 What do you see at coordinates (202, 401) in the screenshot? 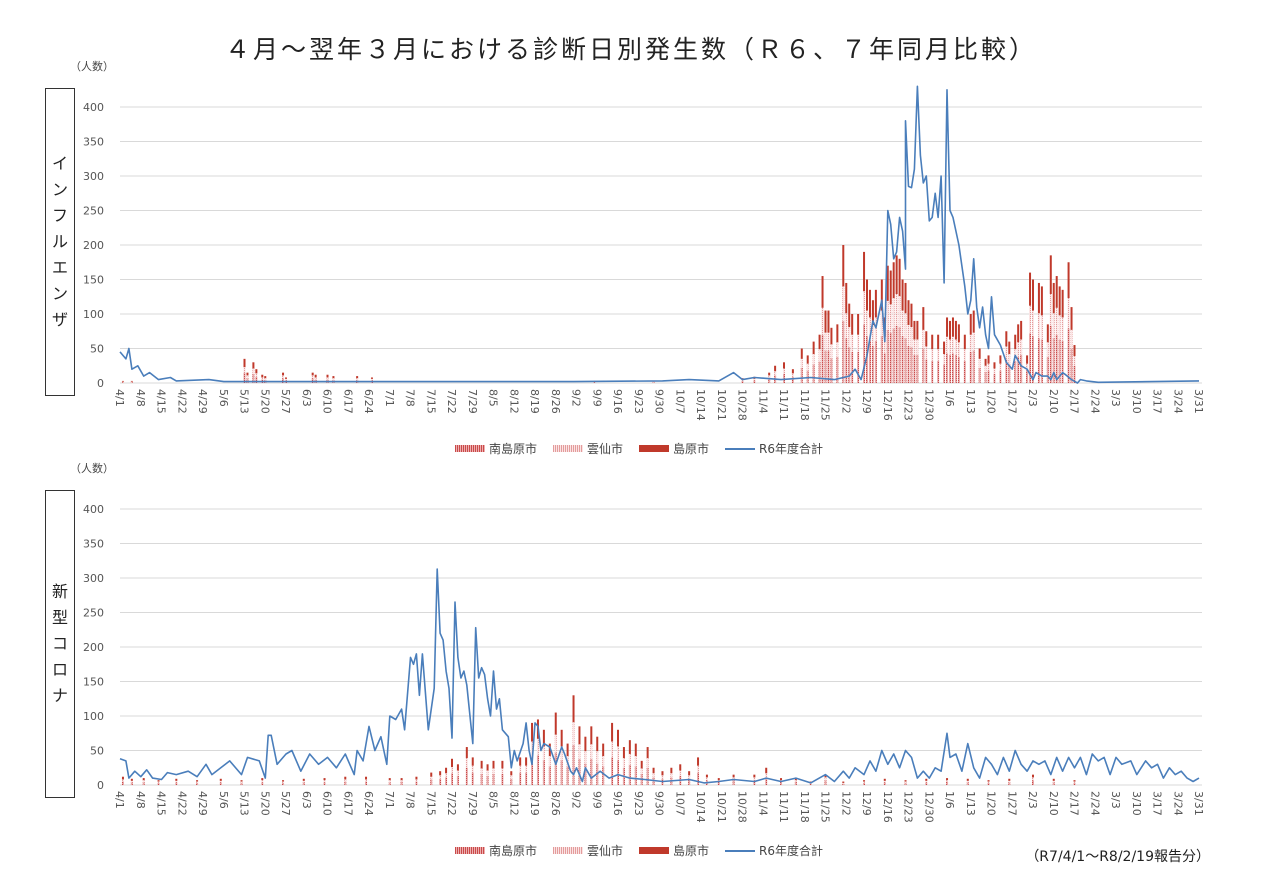
I see `x-tick-label: 4/29` at bounding box center [202, 401].